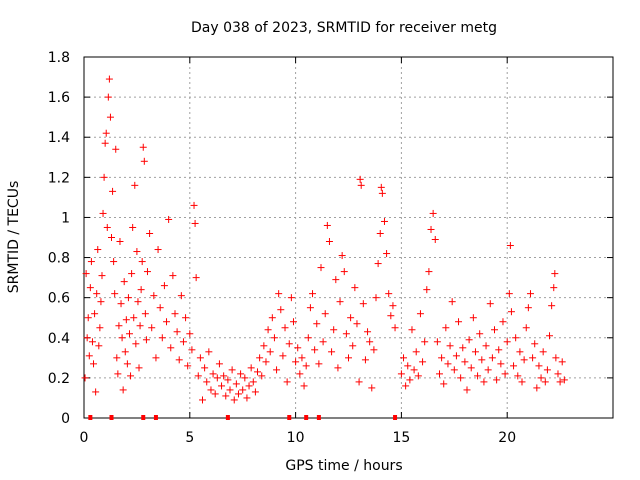  I want to click on y-tick-label: 0.4, so click(59, 339).